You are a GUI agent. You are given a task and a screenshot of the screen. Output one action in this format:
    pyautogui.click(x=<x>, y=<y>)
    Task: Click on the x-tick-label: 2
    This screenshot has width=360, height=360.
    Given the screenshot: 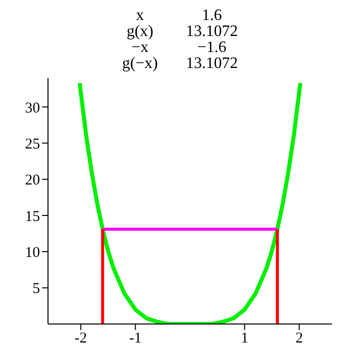 What is the action you would take?
    pyautogui.click(x=299, y=338)
    